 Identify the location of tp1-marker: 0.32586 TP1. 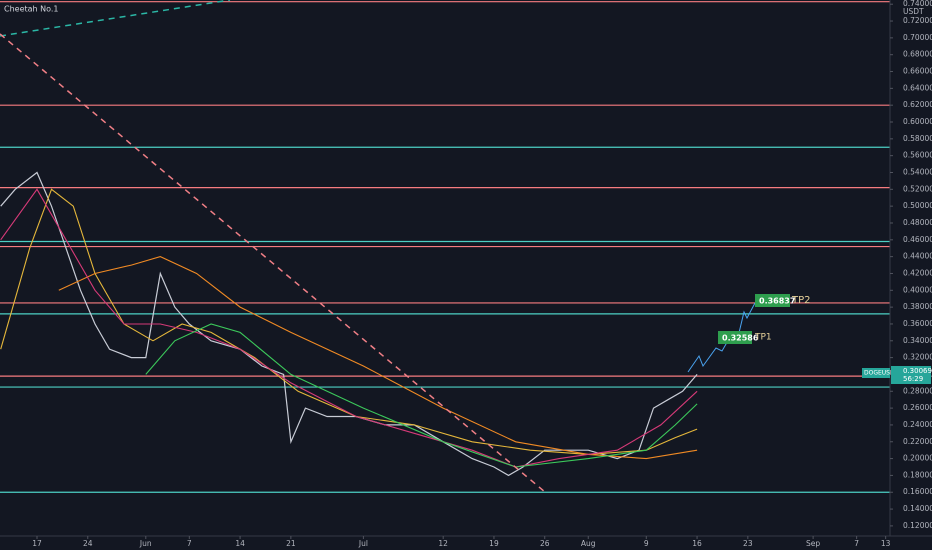
(745, 337).